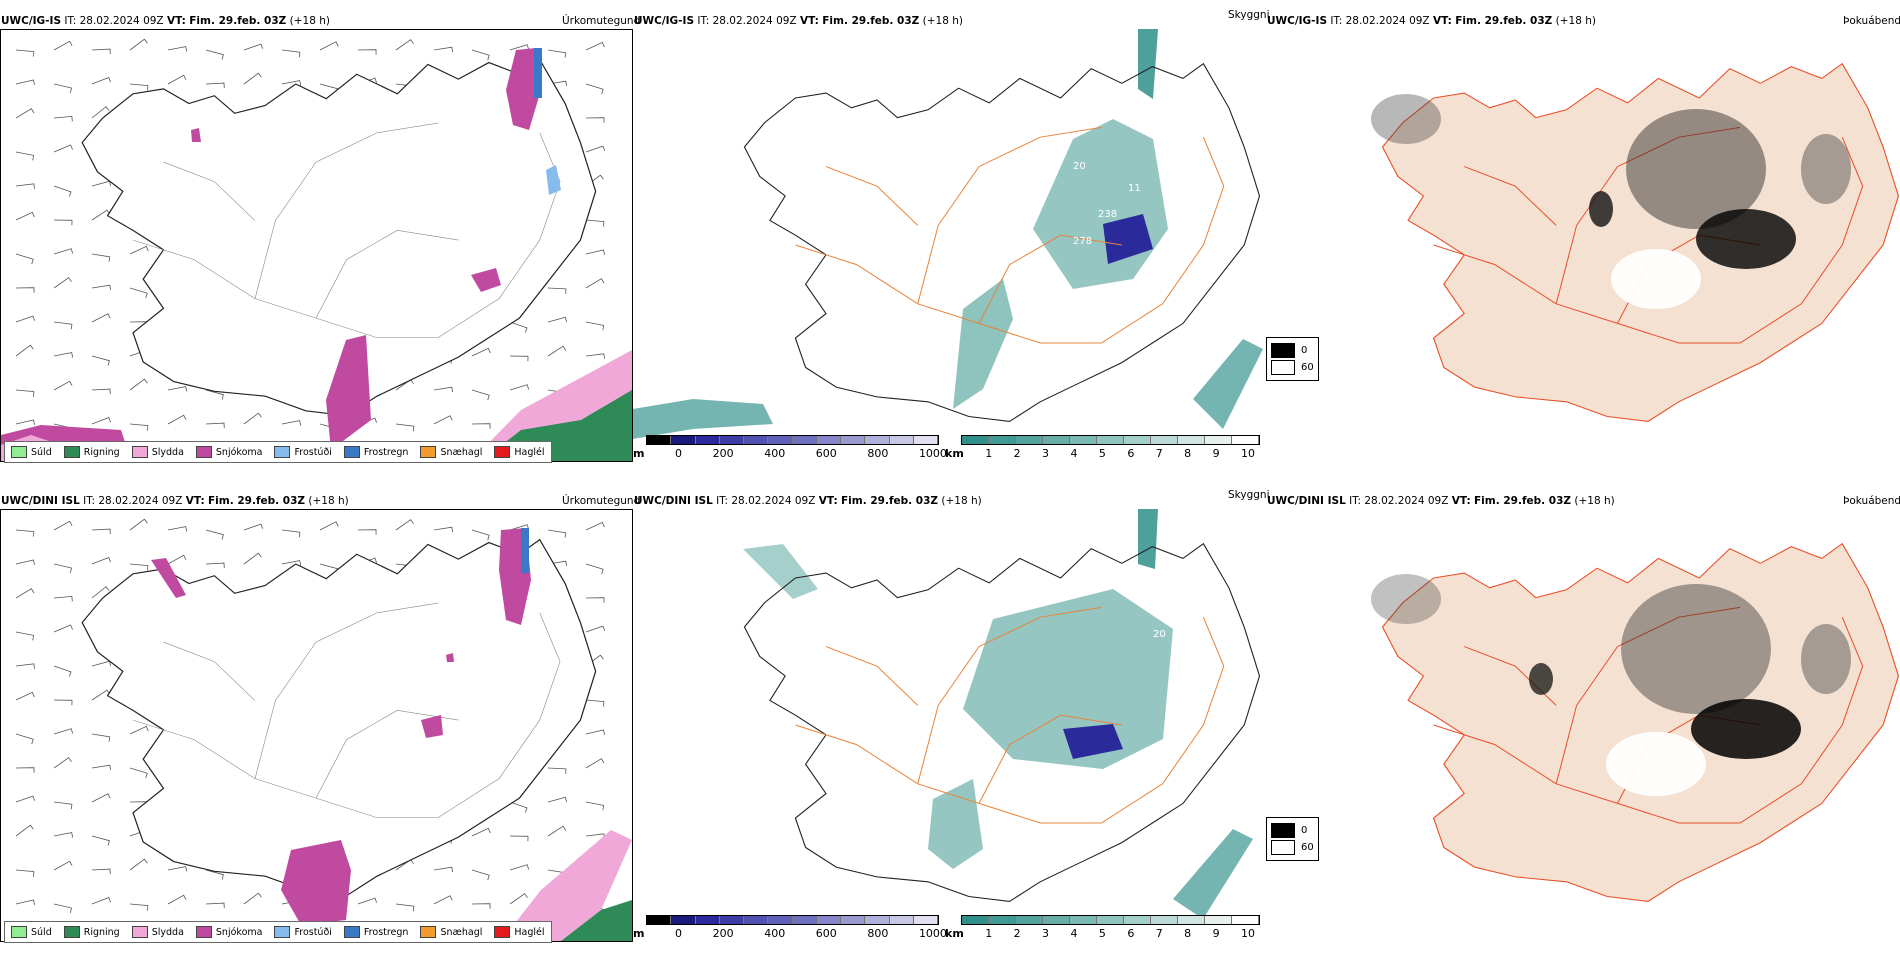  I want to click on vis-ticks-km: km 1 2 3 4 5 6 7 8 9 10, so click(1100, 933).